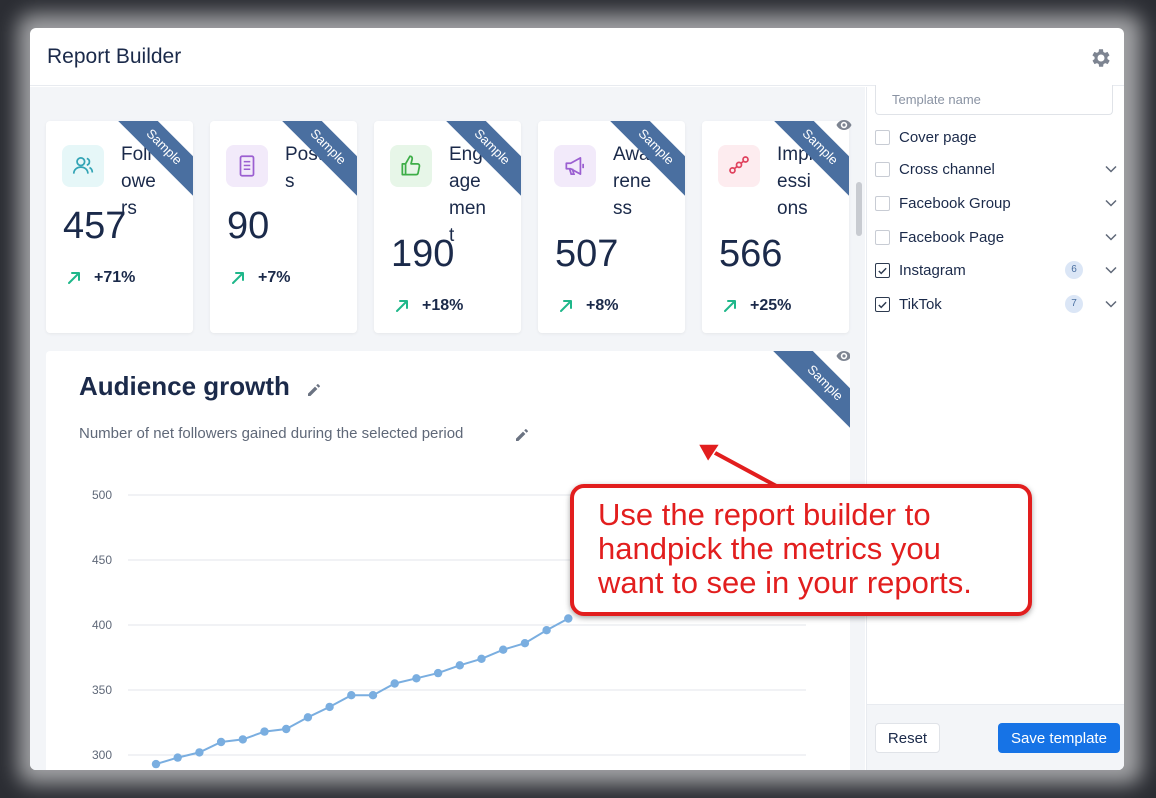 This screenshot has height=798, width=1156. What do you see at coordinates (247, 166) in the screenshot?
I see `document-icon` at bounding box center [247, 166].